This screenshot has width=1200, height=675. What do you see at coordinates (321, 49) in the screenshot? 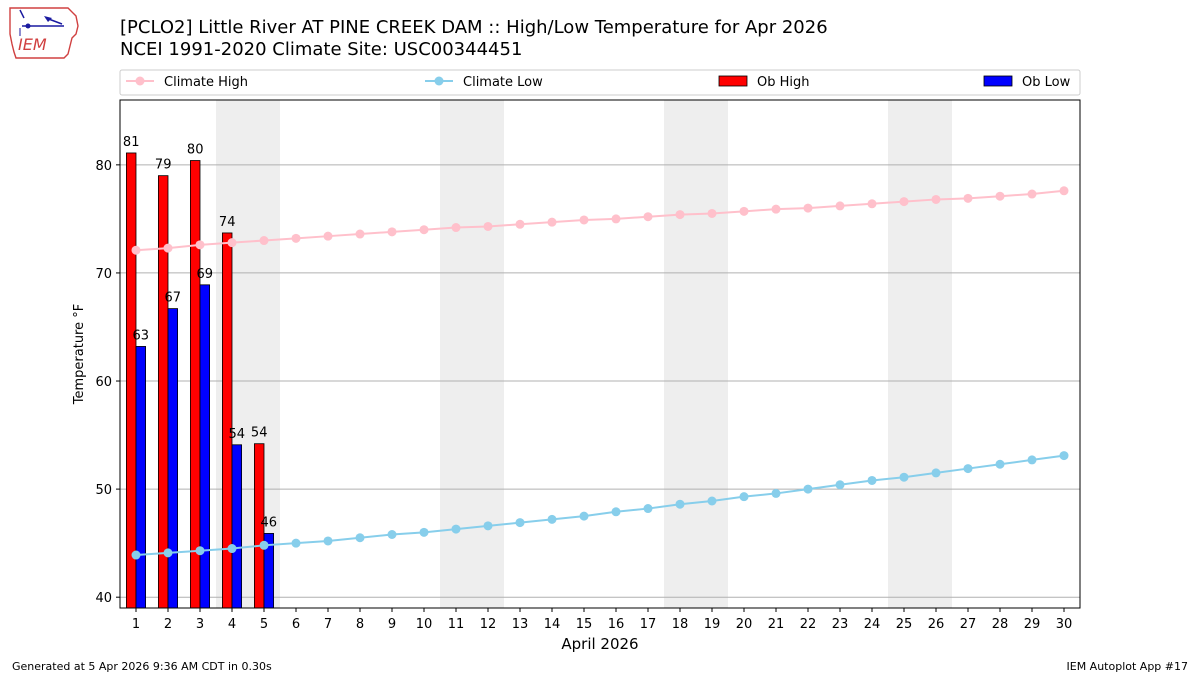
I see `chart-subtitle: NCEI 1991-2020 Climate Site: USC00344451` at bounding box center [321, 49].